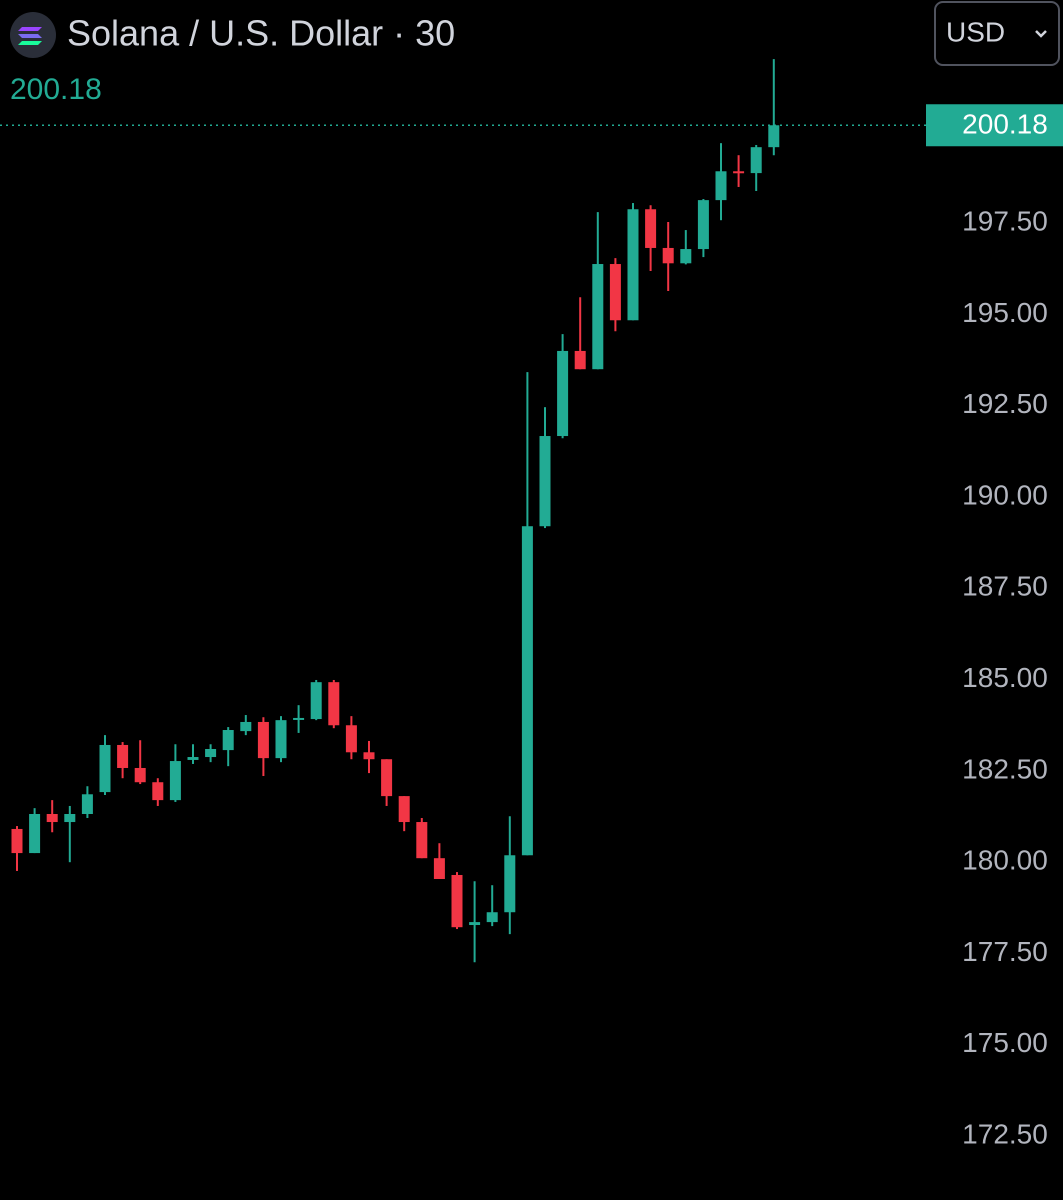 The image size is (1063, 1200). What do you see at coordinates (33, 35) in the screenshot?
I see `symbol-icon` at bounding box center [33, 35].